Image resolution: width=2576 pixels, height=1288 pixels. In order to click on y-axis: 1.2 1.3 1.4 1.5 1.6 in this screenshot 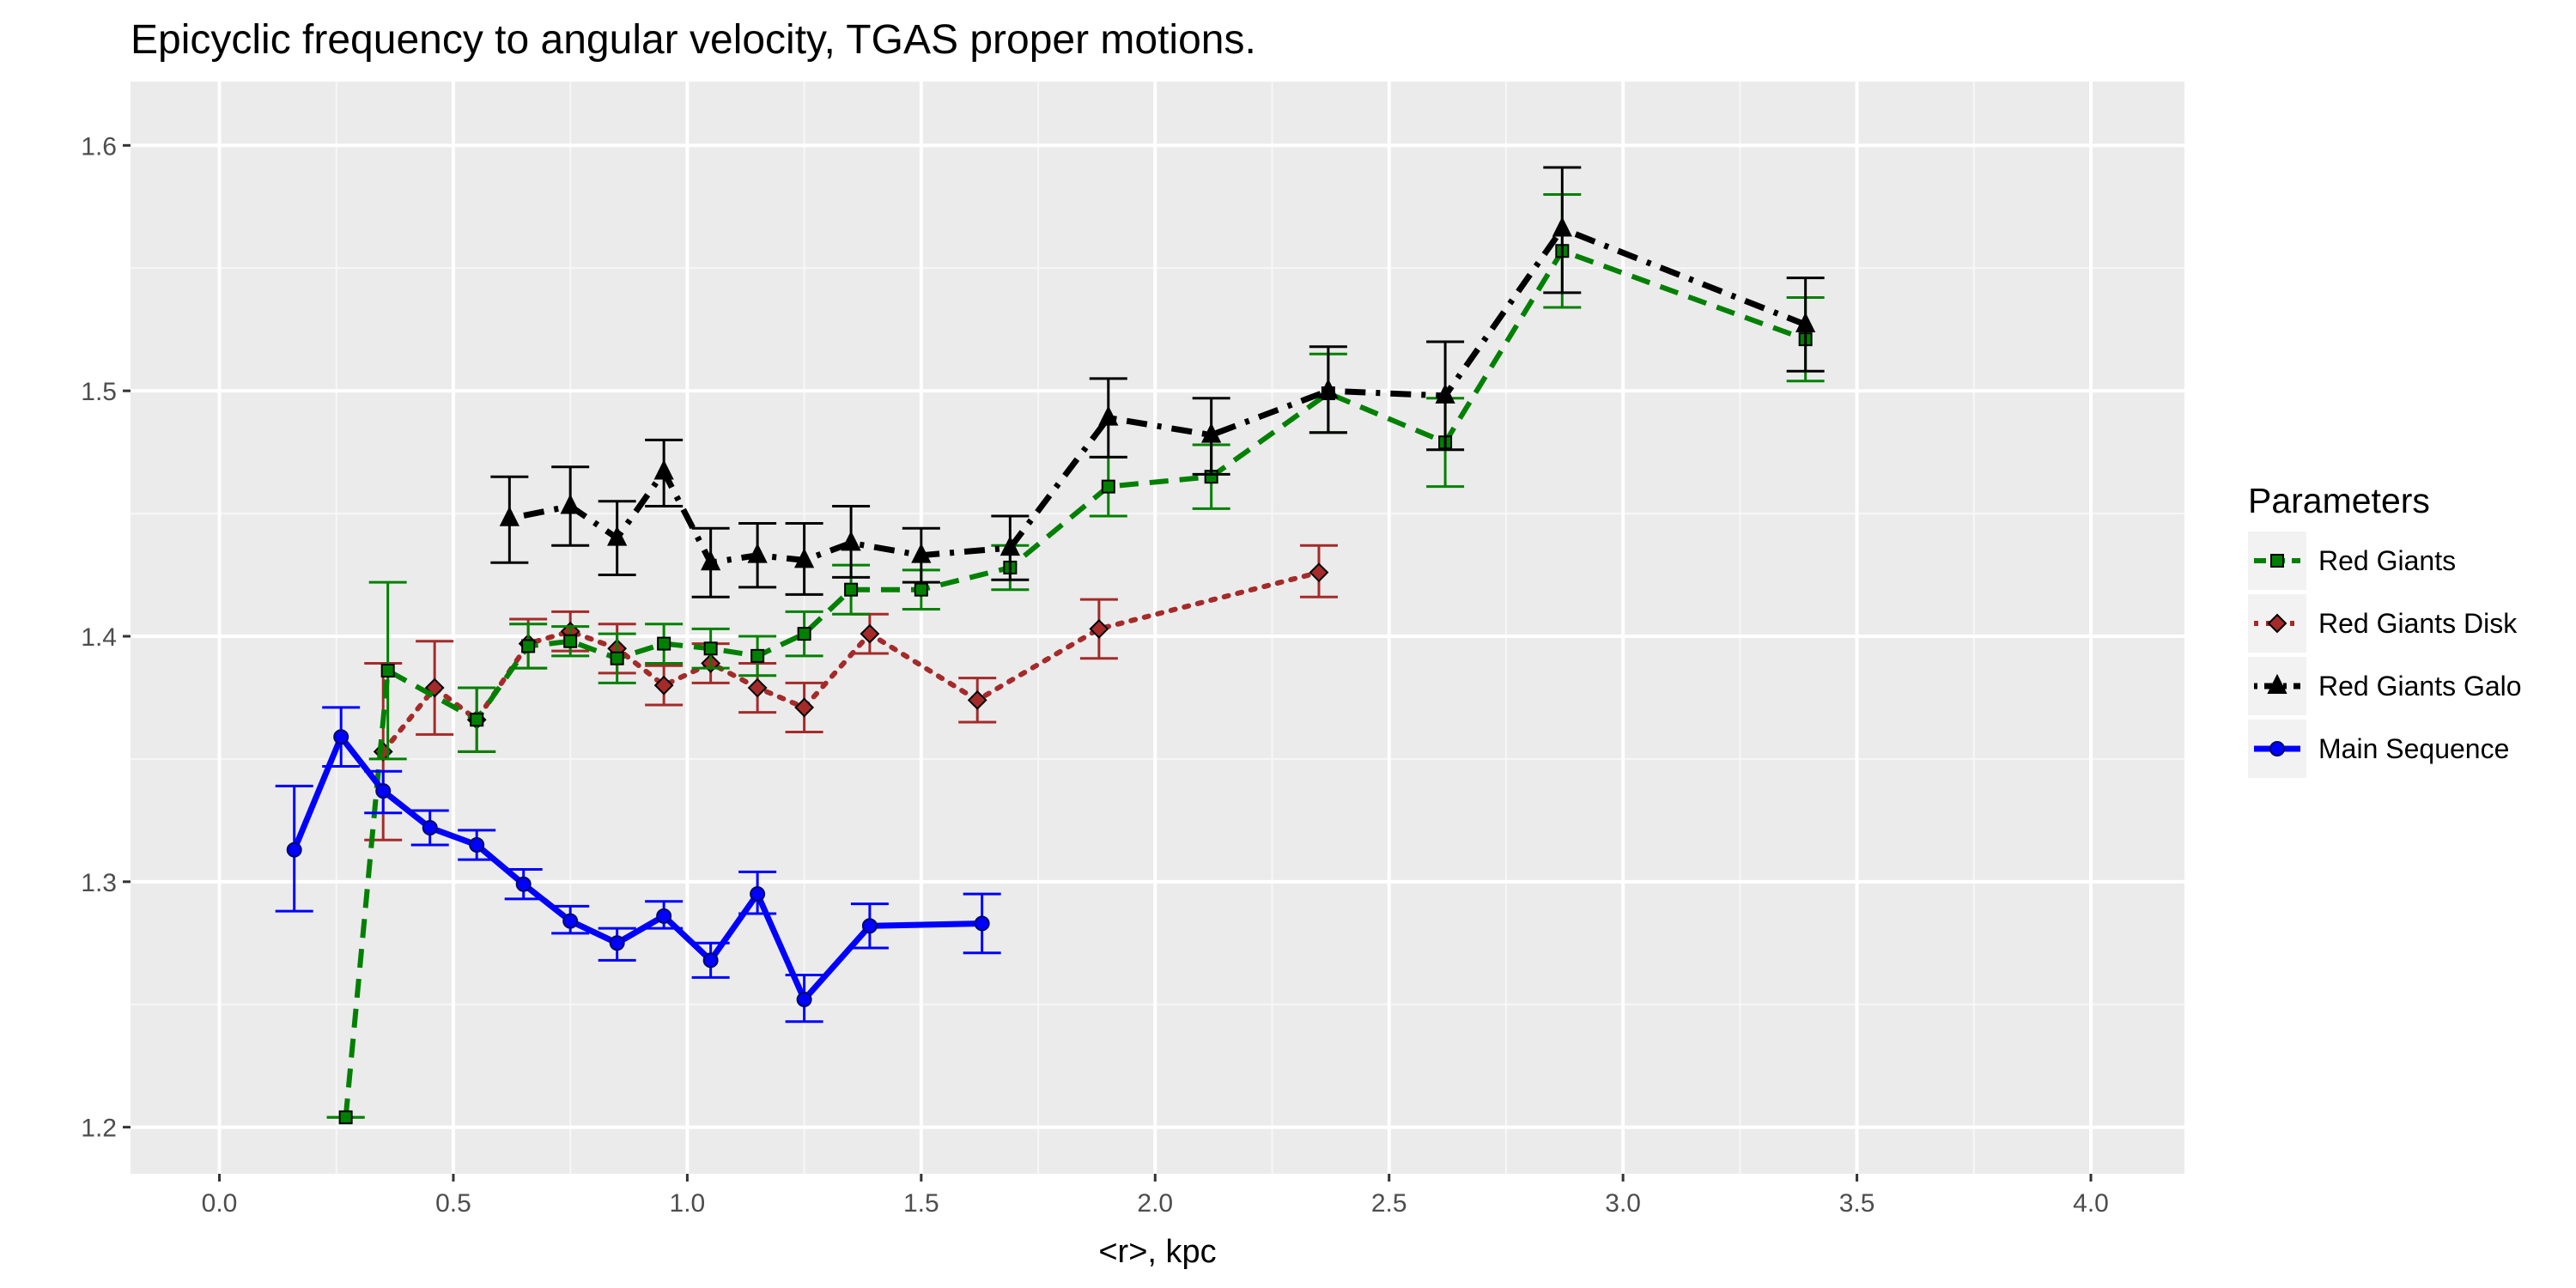, I will do `click(106, 638)`.